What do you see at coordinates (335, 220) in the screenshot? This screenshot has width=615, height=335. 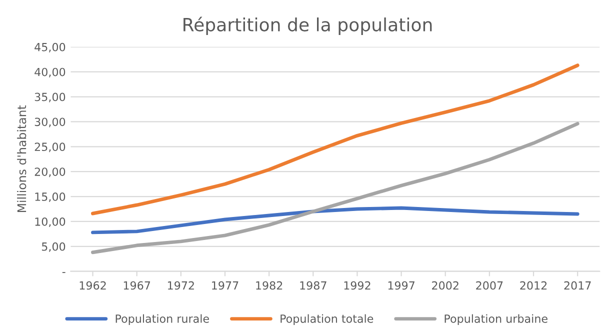 I see `line-series` at bounding box center [335, 220].